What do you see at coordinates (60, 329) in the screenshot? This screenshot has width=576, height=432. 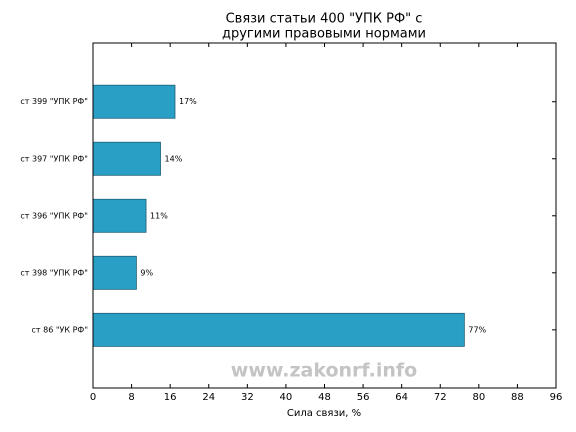 I see `y-tick-label: ст 86 "УК РФ"` at bounding box center [60, 329].